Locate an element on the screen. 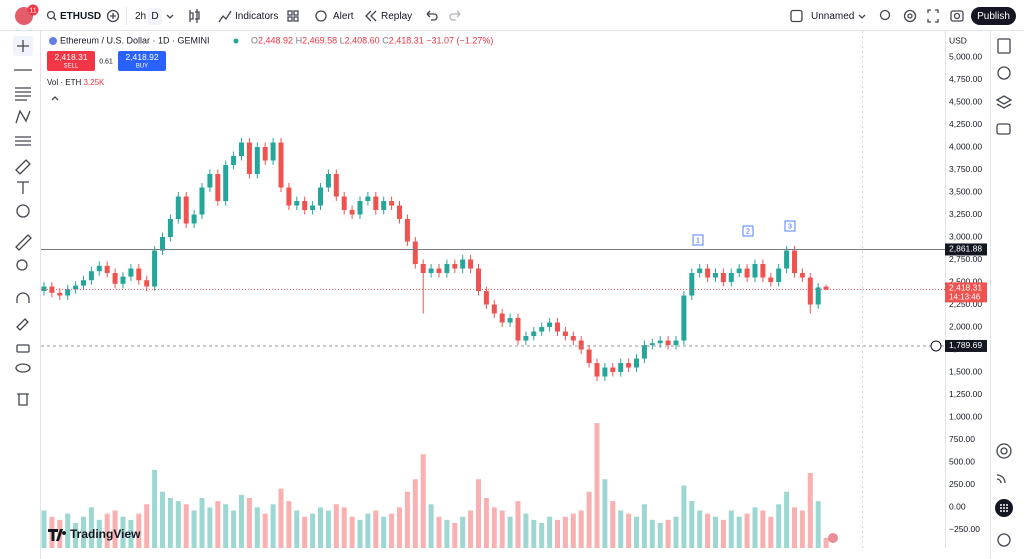 The width and height of the screenshot is (1024, 559). y-tick-label: 500.00 is located at coordinates (962, 461).